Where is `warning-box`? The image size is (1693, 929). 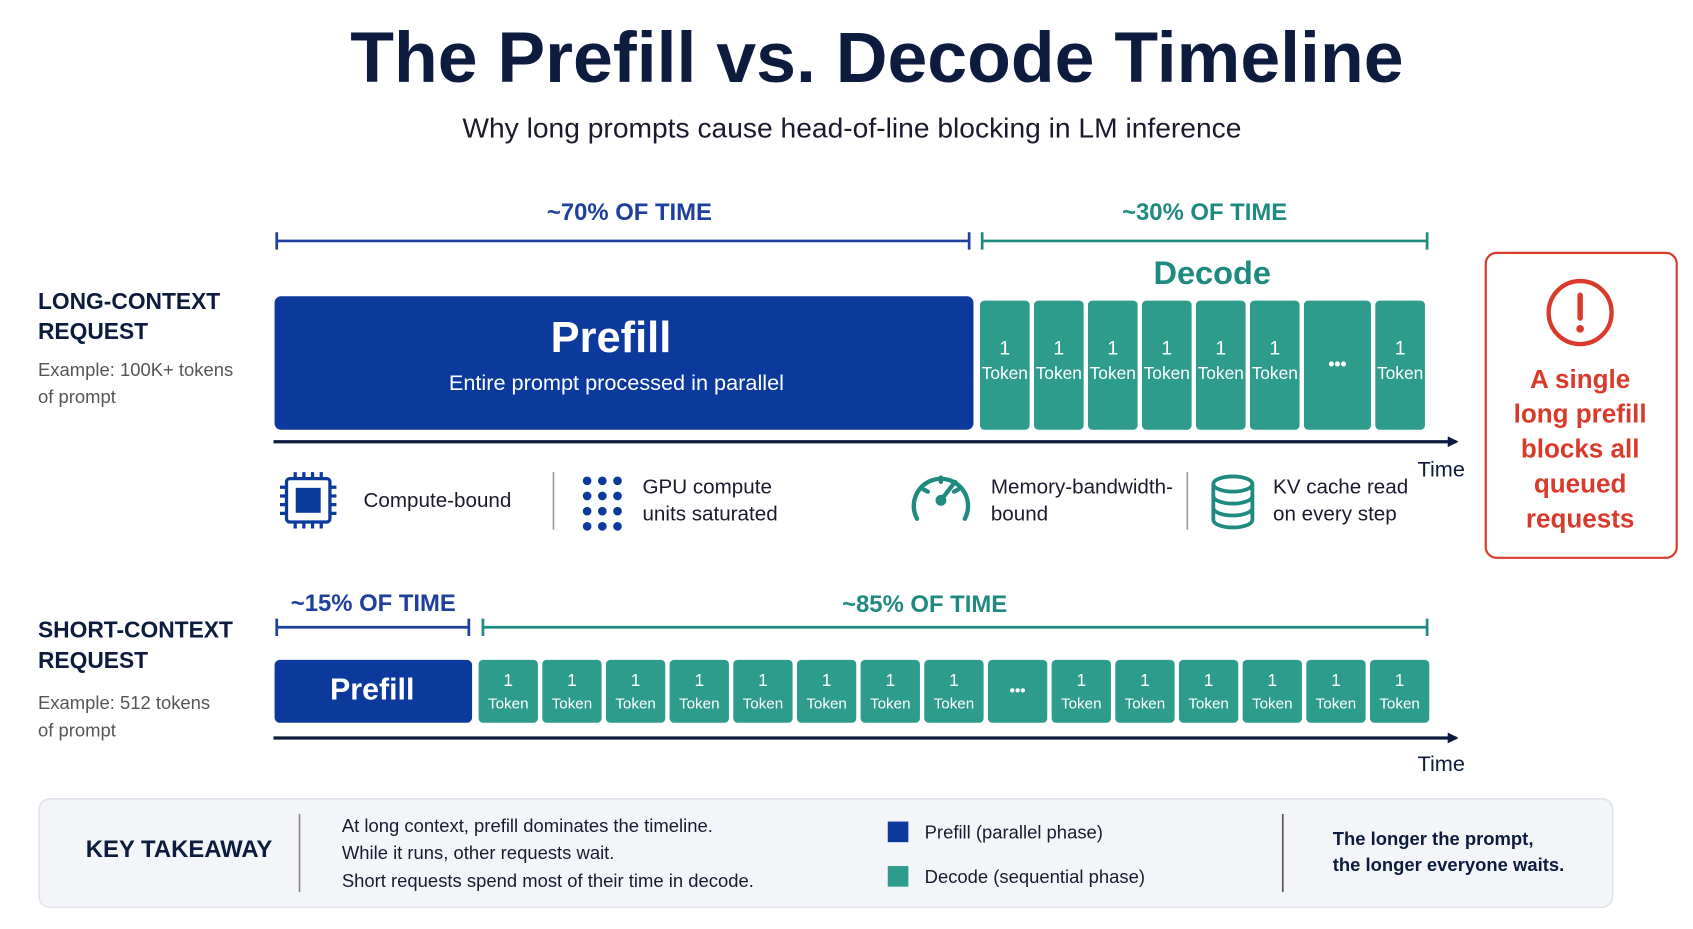 warning-box is located at coordinates (1581, 405).